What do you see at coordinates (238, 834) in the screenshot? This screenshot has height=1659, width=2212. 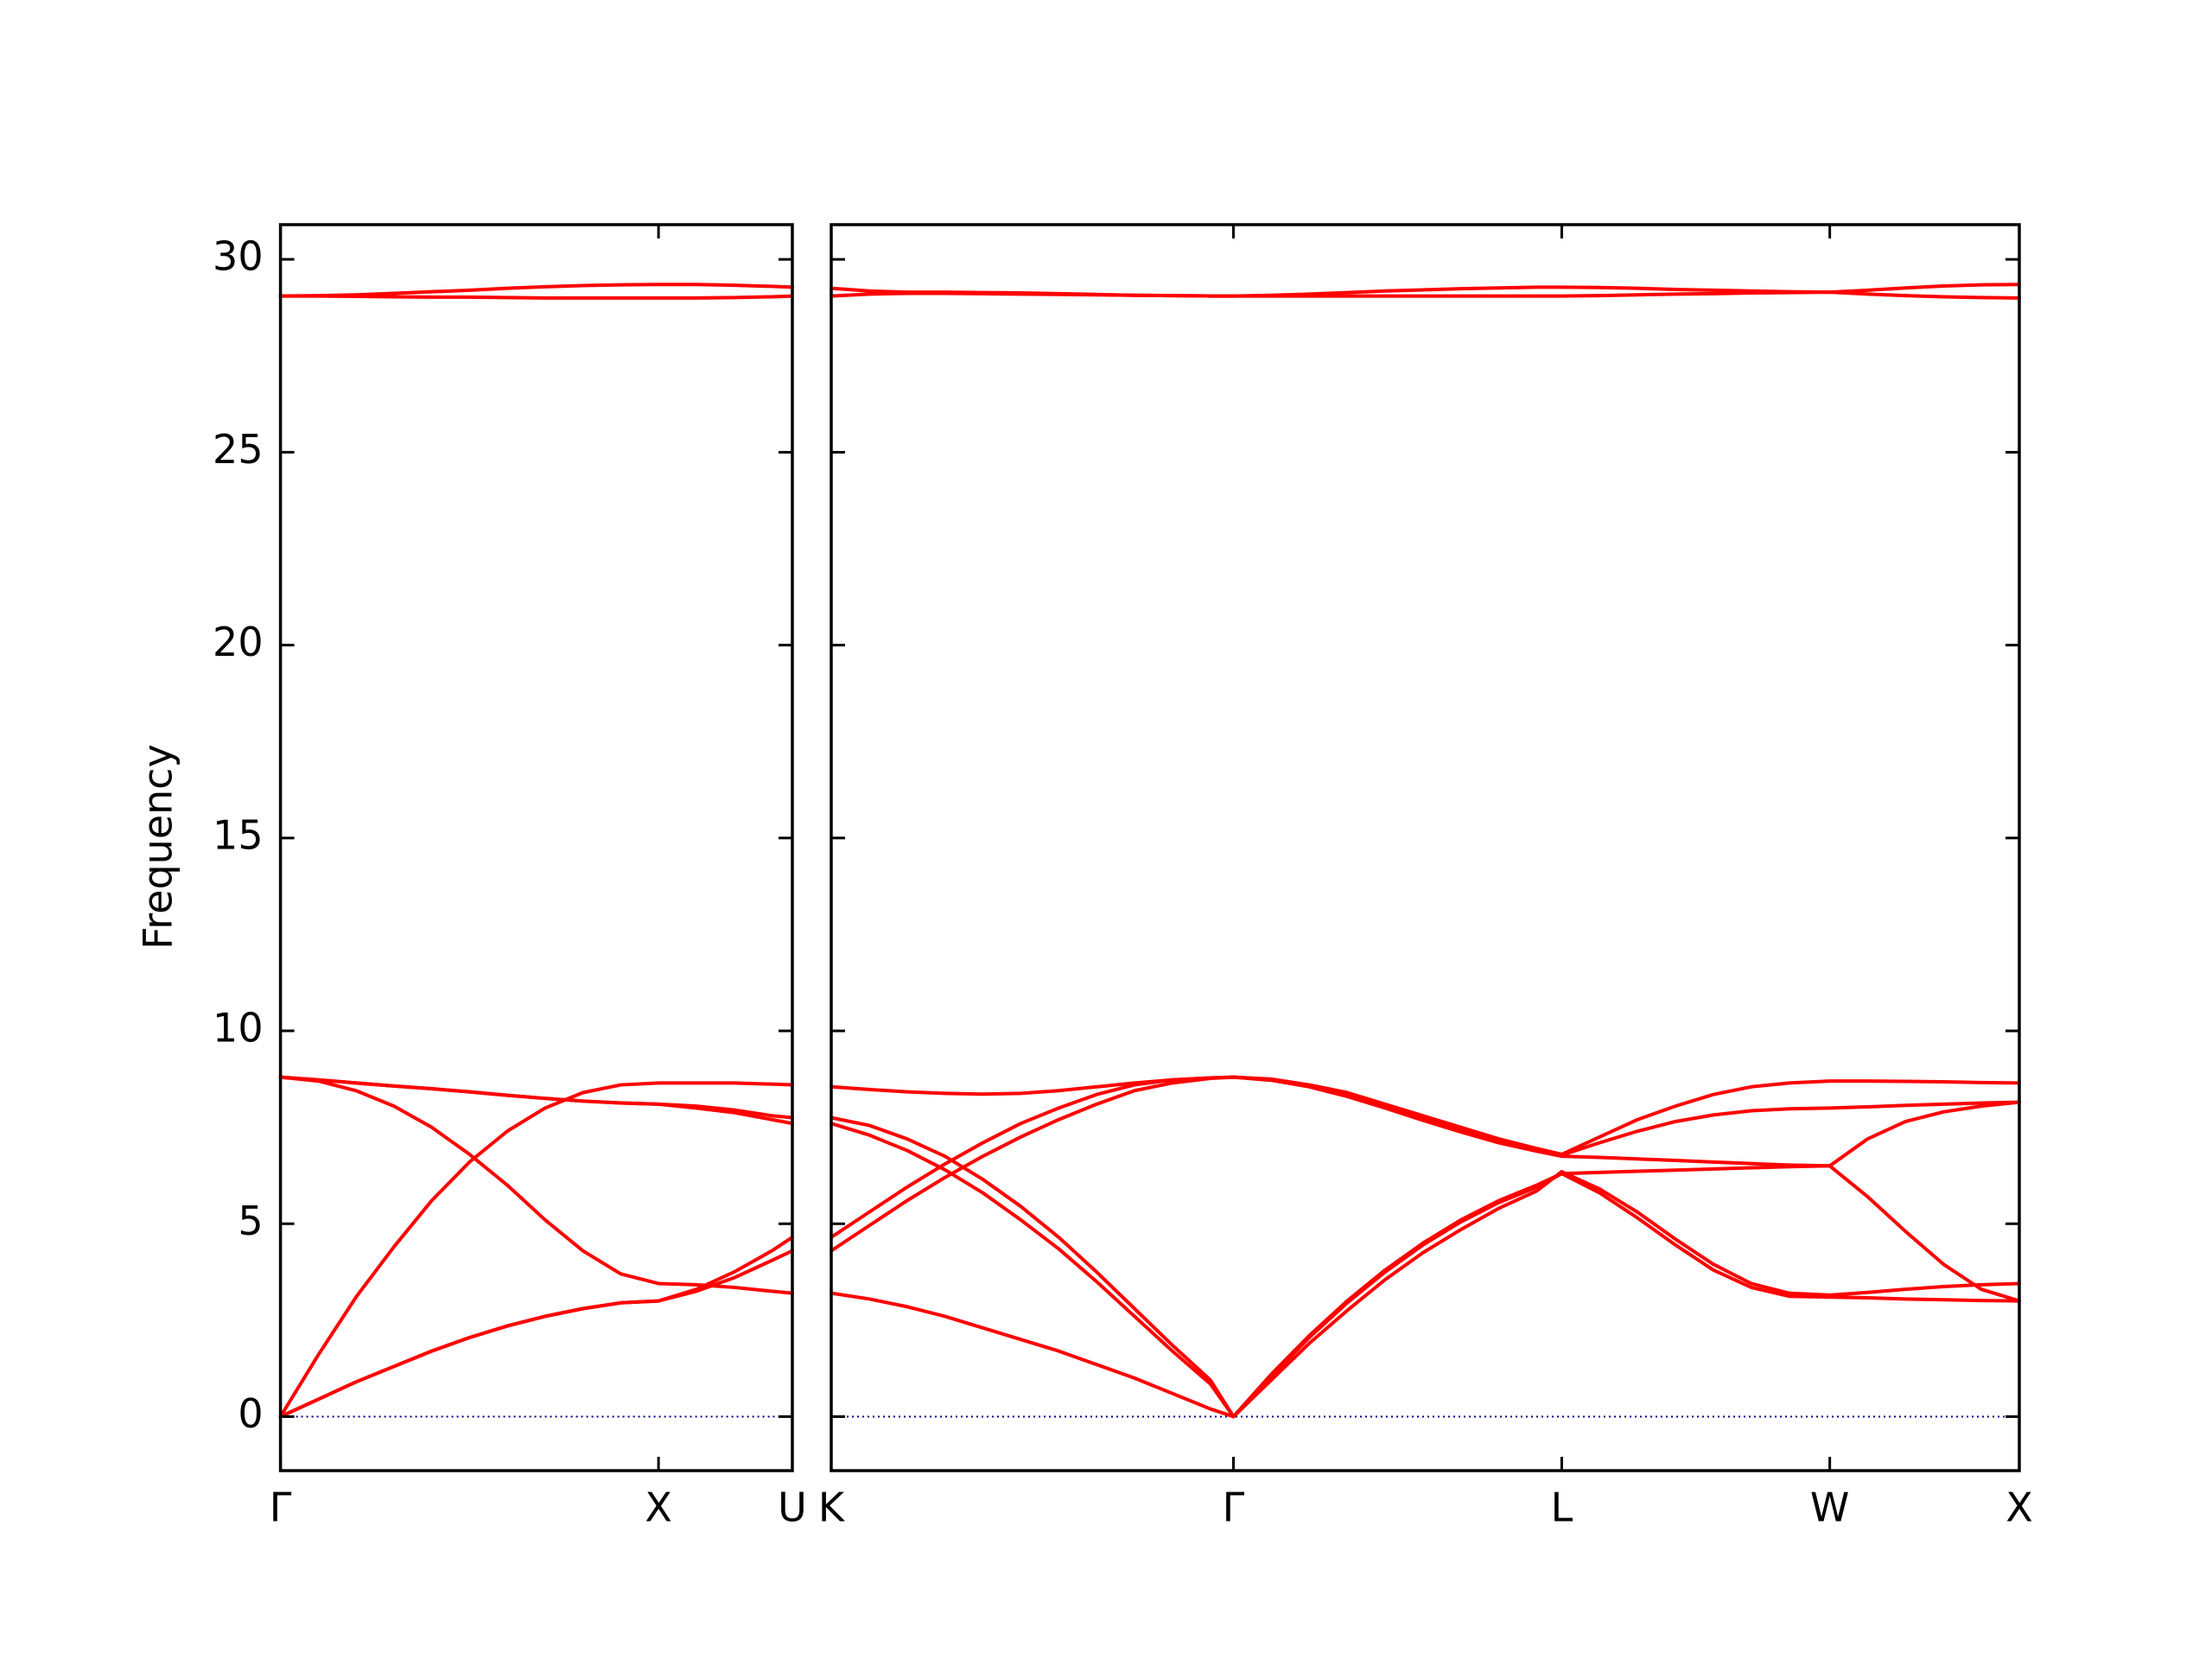 I see `y-tick-label: 15` at bounding box center [238, 834].